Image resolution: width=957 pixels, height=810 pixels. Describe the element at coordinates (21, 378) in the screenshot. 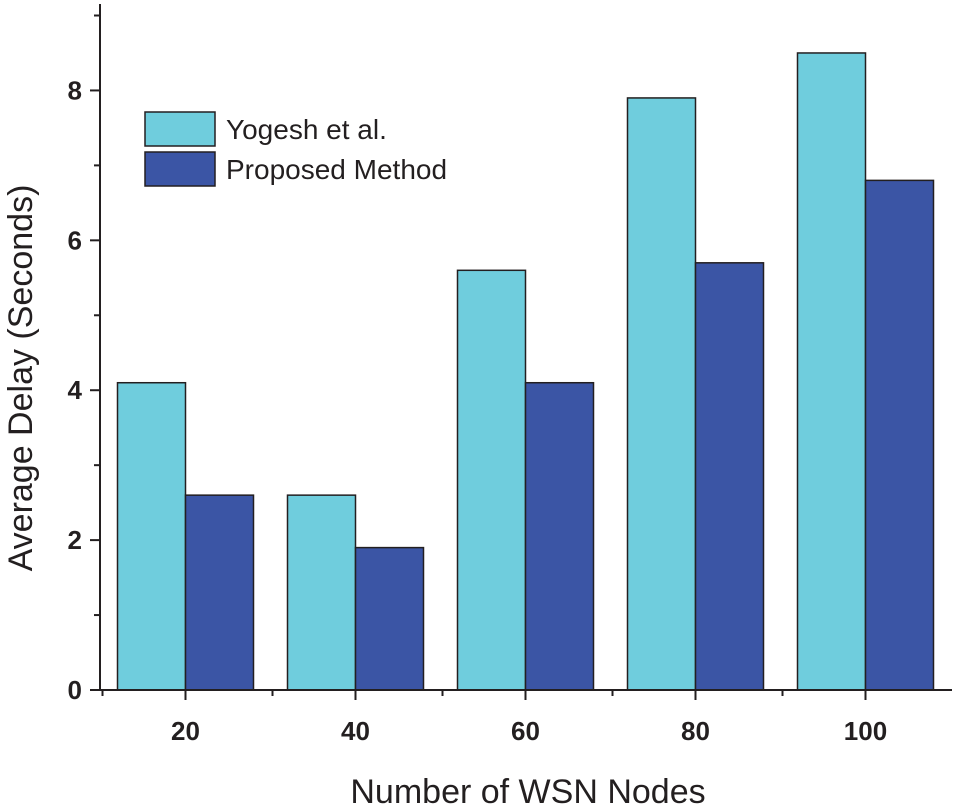

I see `y-axis-title: Average Delay (Seconds)` at that location.